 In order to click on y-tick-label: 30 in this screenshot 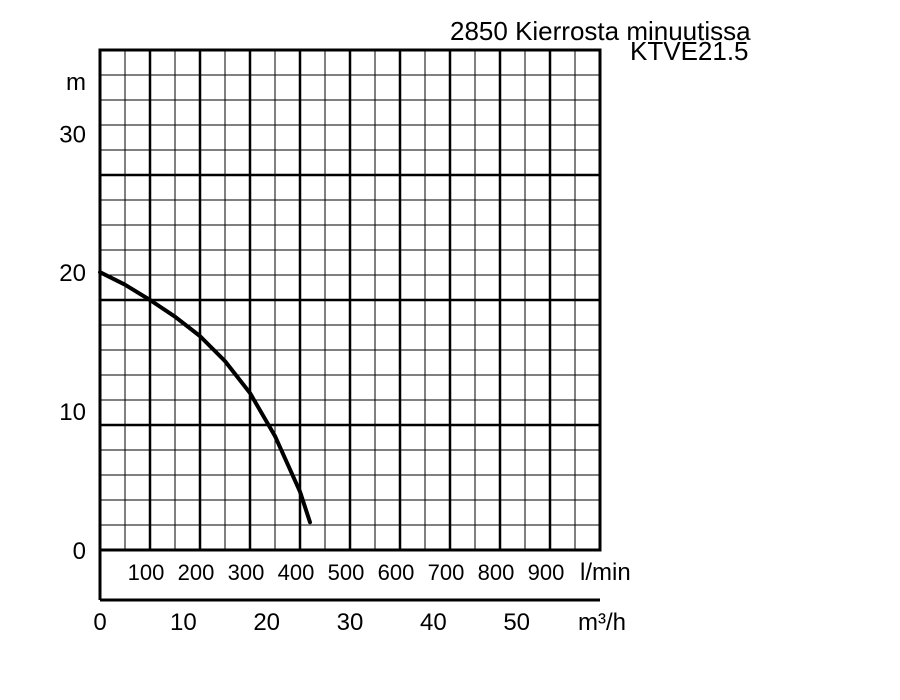, I will do `click(72, 134)`.